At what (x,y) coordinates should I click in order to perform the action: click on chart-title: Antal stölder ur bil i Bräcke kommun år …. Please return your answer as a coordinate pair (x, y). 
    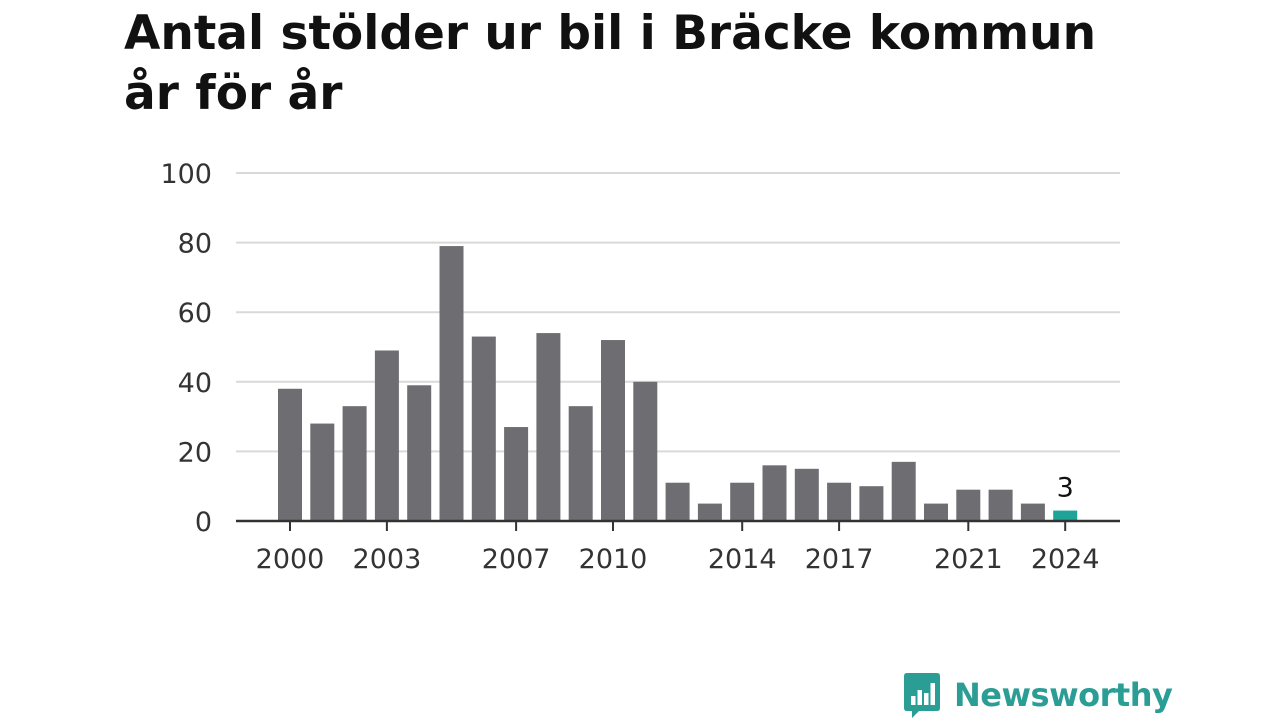
    Looking at the image, I should click on (610, 63).